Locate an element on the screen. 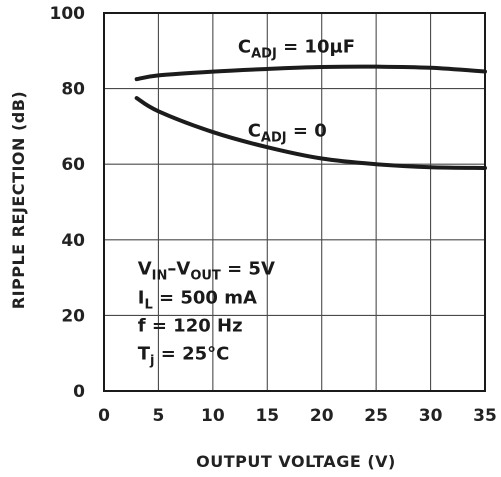 This screenshot has height=477, width=501. y-axis-label: RIPPLE REJECTION (dB) is located at coordinates (18, 200).